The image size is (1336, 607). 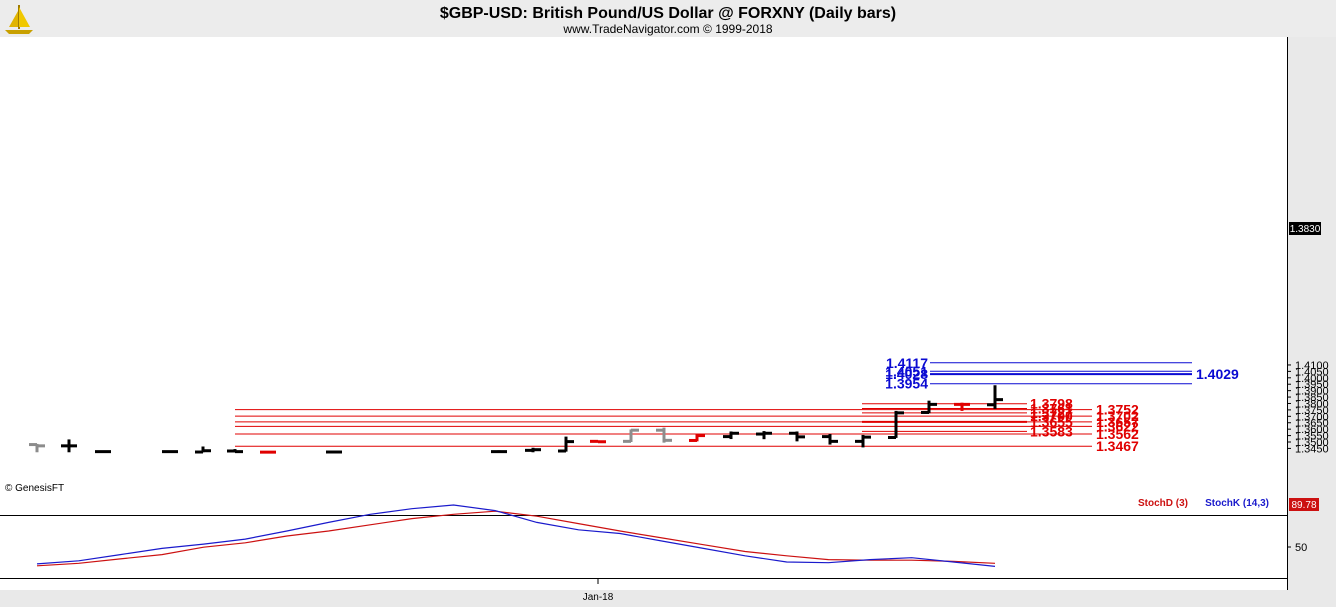 I want to click on y-tick-label: 1.3900, so click(x=1312, y=392).